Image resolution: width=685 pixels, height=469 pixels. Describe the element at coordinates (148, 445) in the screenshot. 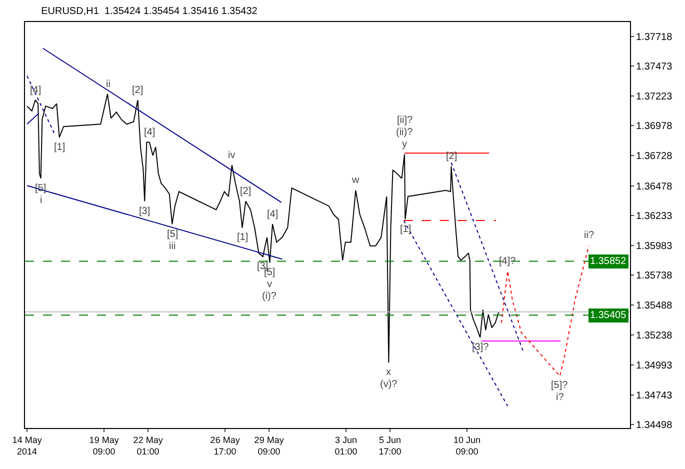

I see `x-tick-label: 22 May 01:00` at that location.